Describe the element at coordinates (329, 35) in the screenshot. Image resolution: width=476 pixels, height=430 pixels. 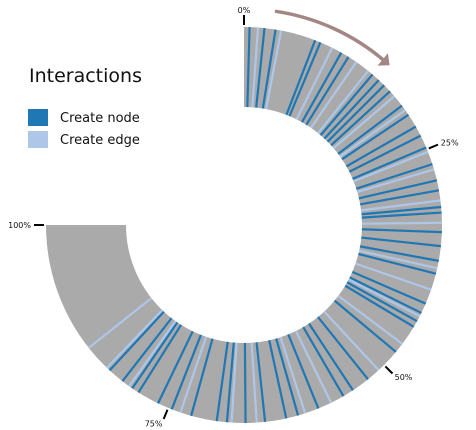
I see `direction-arrow` at that location.